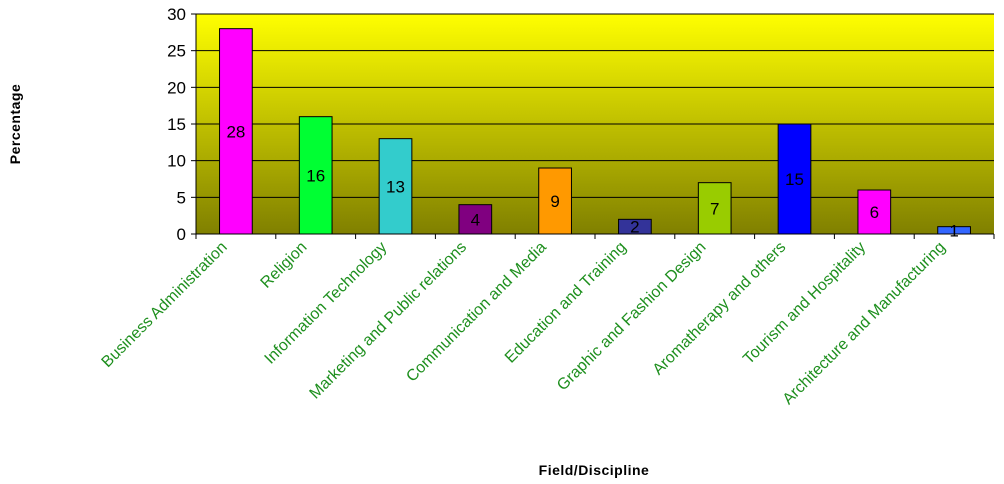 This screenshot has height=484, width=1004. What do you see at coordinates (554, 201) in the screenshot?
I see `bar-value-label: 9` at bounding box center [554, 201].